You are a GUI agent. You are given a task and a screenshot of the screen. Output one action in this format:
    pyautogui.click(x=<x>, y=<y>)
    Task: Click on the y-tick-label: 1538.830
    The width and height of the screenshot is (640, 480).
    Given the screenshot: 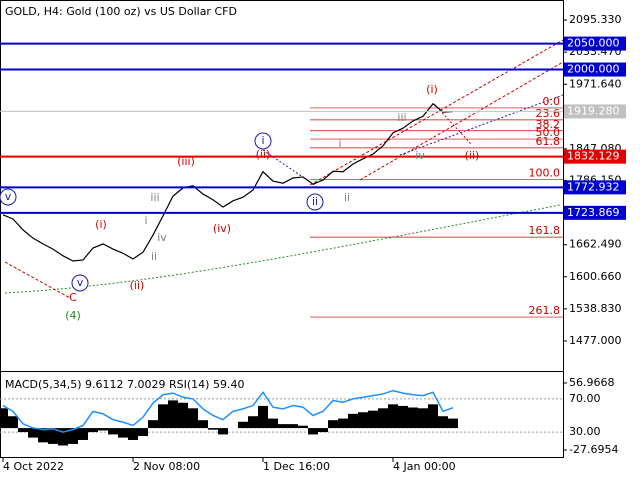 What is the action you would take?
    pyautogui.click(x=595, y=308)
    